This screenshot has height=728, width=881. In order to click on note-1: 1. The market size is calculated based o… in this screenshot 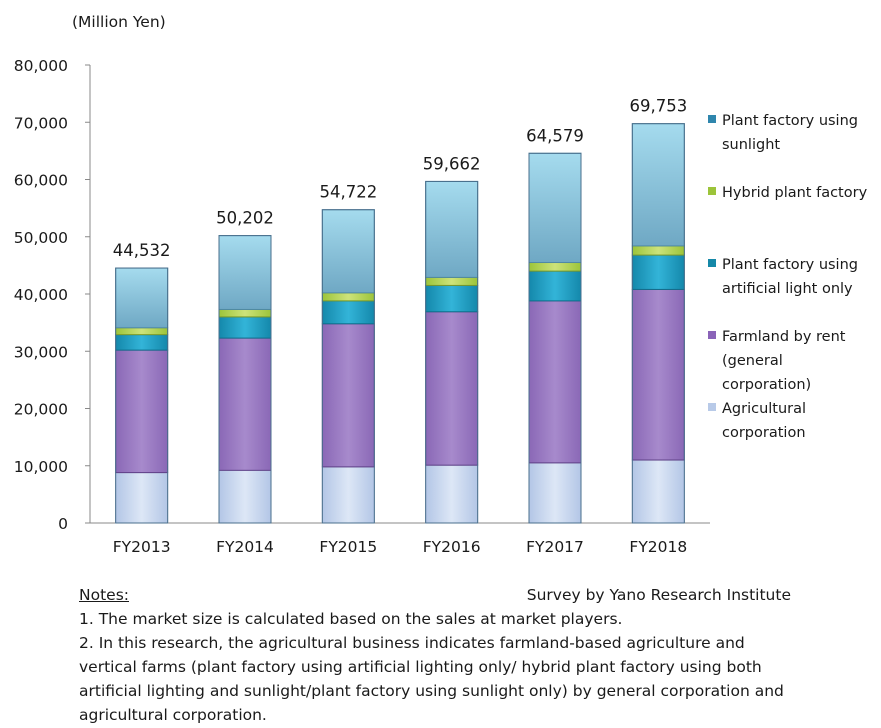, I will do `click(351, 619)`.